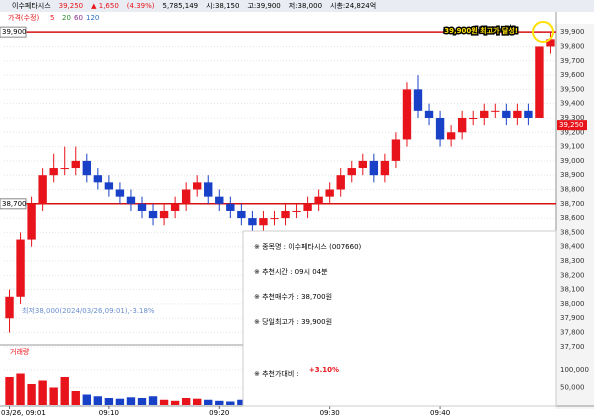  What do you see at coordinates (572, 247) in the screenshot?
I see `y-tick-label: 38,400` at bounding box center [572, 247].